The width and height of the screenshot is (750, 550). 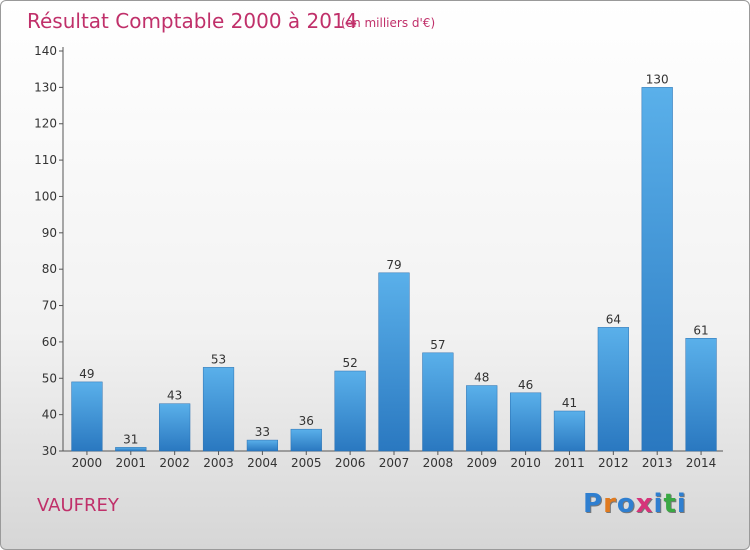 What do you see at coordinates (644, 504) in the screenshot?
I see `logo-letter: x` at bounding box center [644, 504].